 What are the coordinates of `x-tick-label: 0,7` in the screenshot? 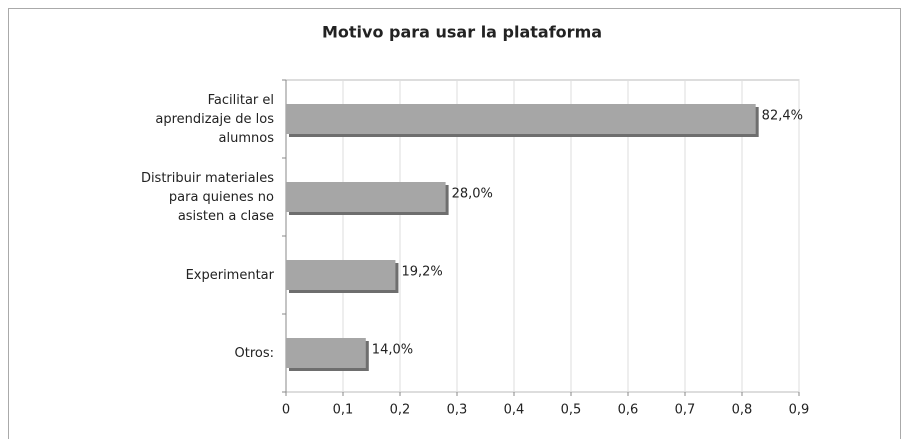 It's located at (685, 410).